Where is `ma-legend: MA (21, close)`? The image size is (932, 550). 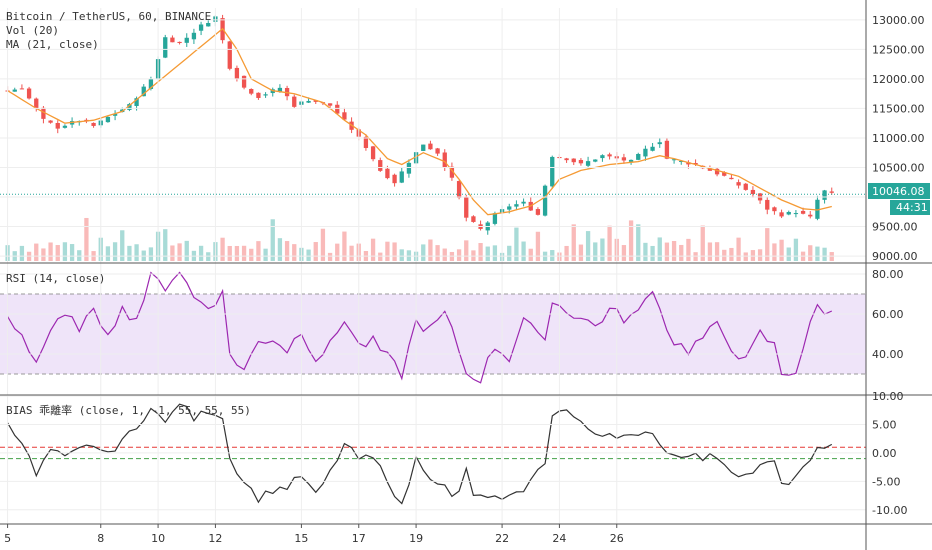
ma-legend: MA (21, close) is located at coordinates (52, 44).